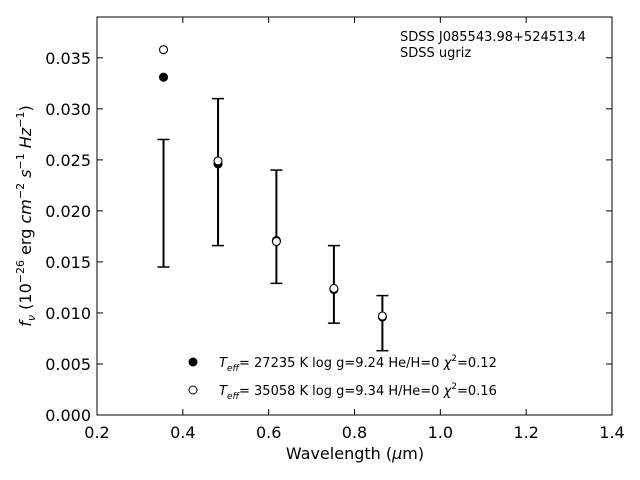 The height and width of the screenshot is (480, 640). Describe the element at coordinates (68, 415) in the screenshot. I see `y-tick-label: 0.000` at that location.